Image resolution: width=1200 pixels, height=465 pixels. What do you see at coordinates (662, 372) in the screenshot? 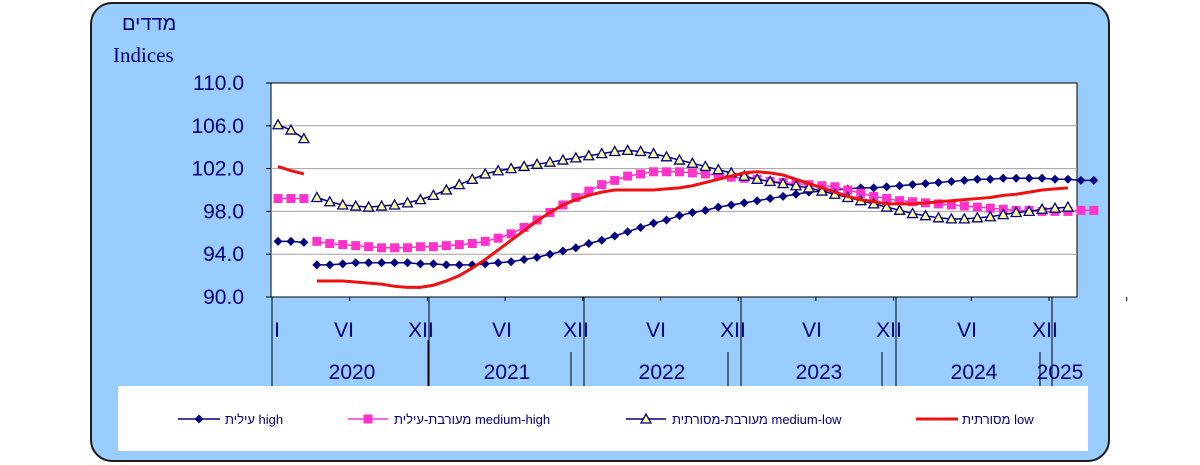
I see `year-label: 2022` at bounding box center [662, 372].